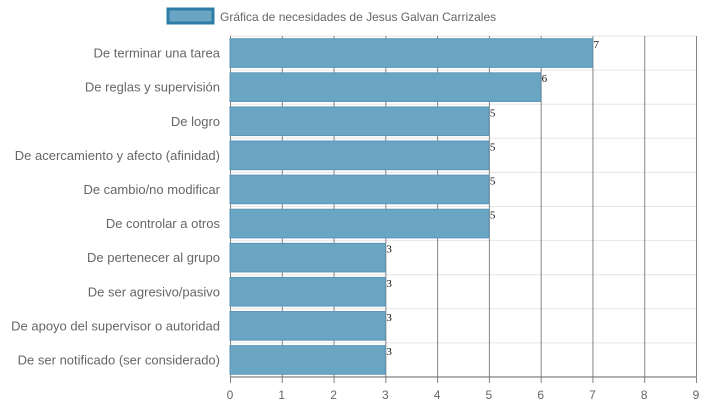 This screenshot has width=702, height=409. Describe the element at coordinates (195, 121) in the screenshot. I see `category-label: De logro` at that location.